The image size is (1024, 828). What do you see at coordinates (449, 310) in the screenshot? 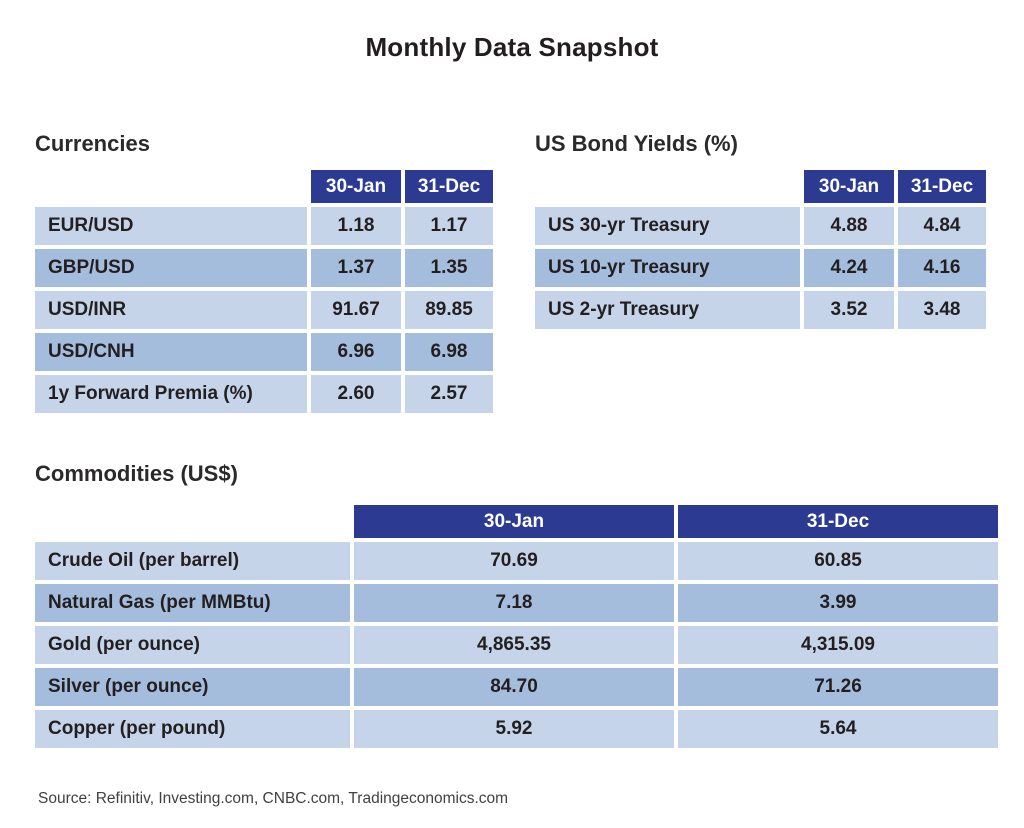
I see `cell-value: 89.85` at bounding box center [449, 310].